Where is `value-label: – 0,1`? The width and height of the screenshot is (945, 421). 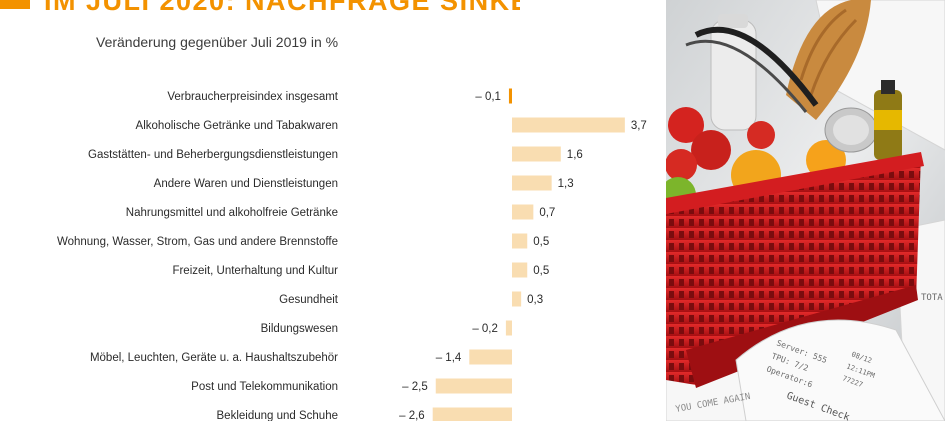
value-label: – 0,1 is located at coordinates (488, 97).